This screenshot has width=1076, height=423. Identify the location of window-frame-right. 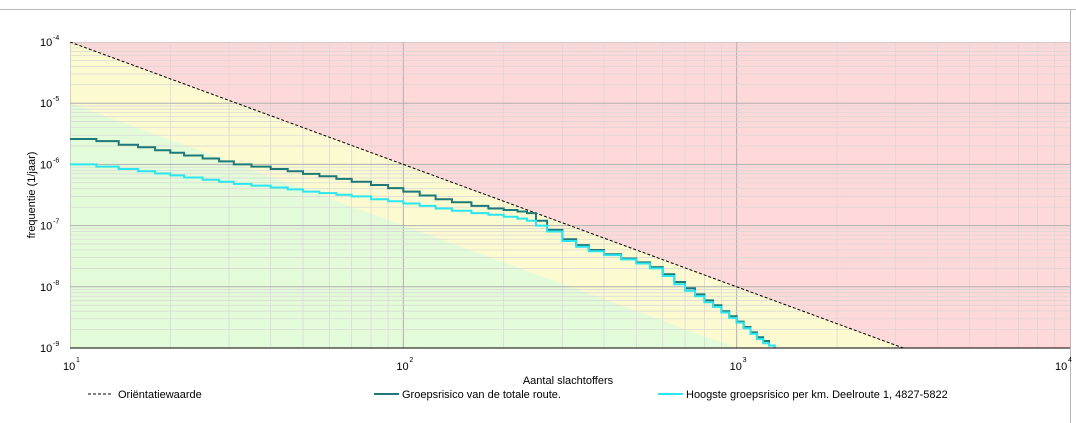
(1070, 216).